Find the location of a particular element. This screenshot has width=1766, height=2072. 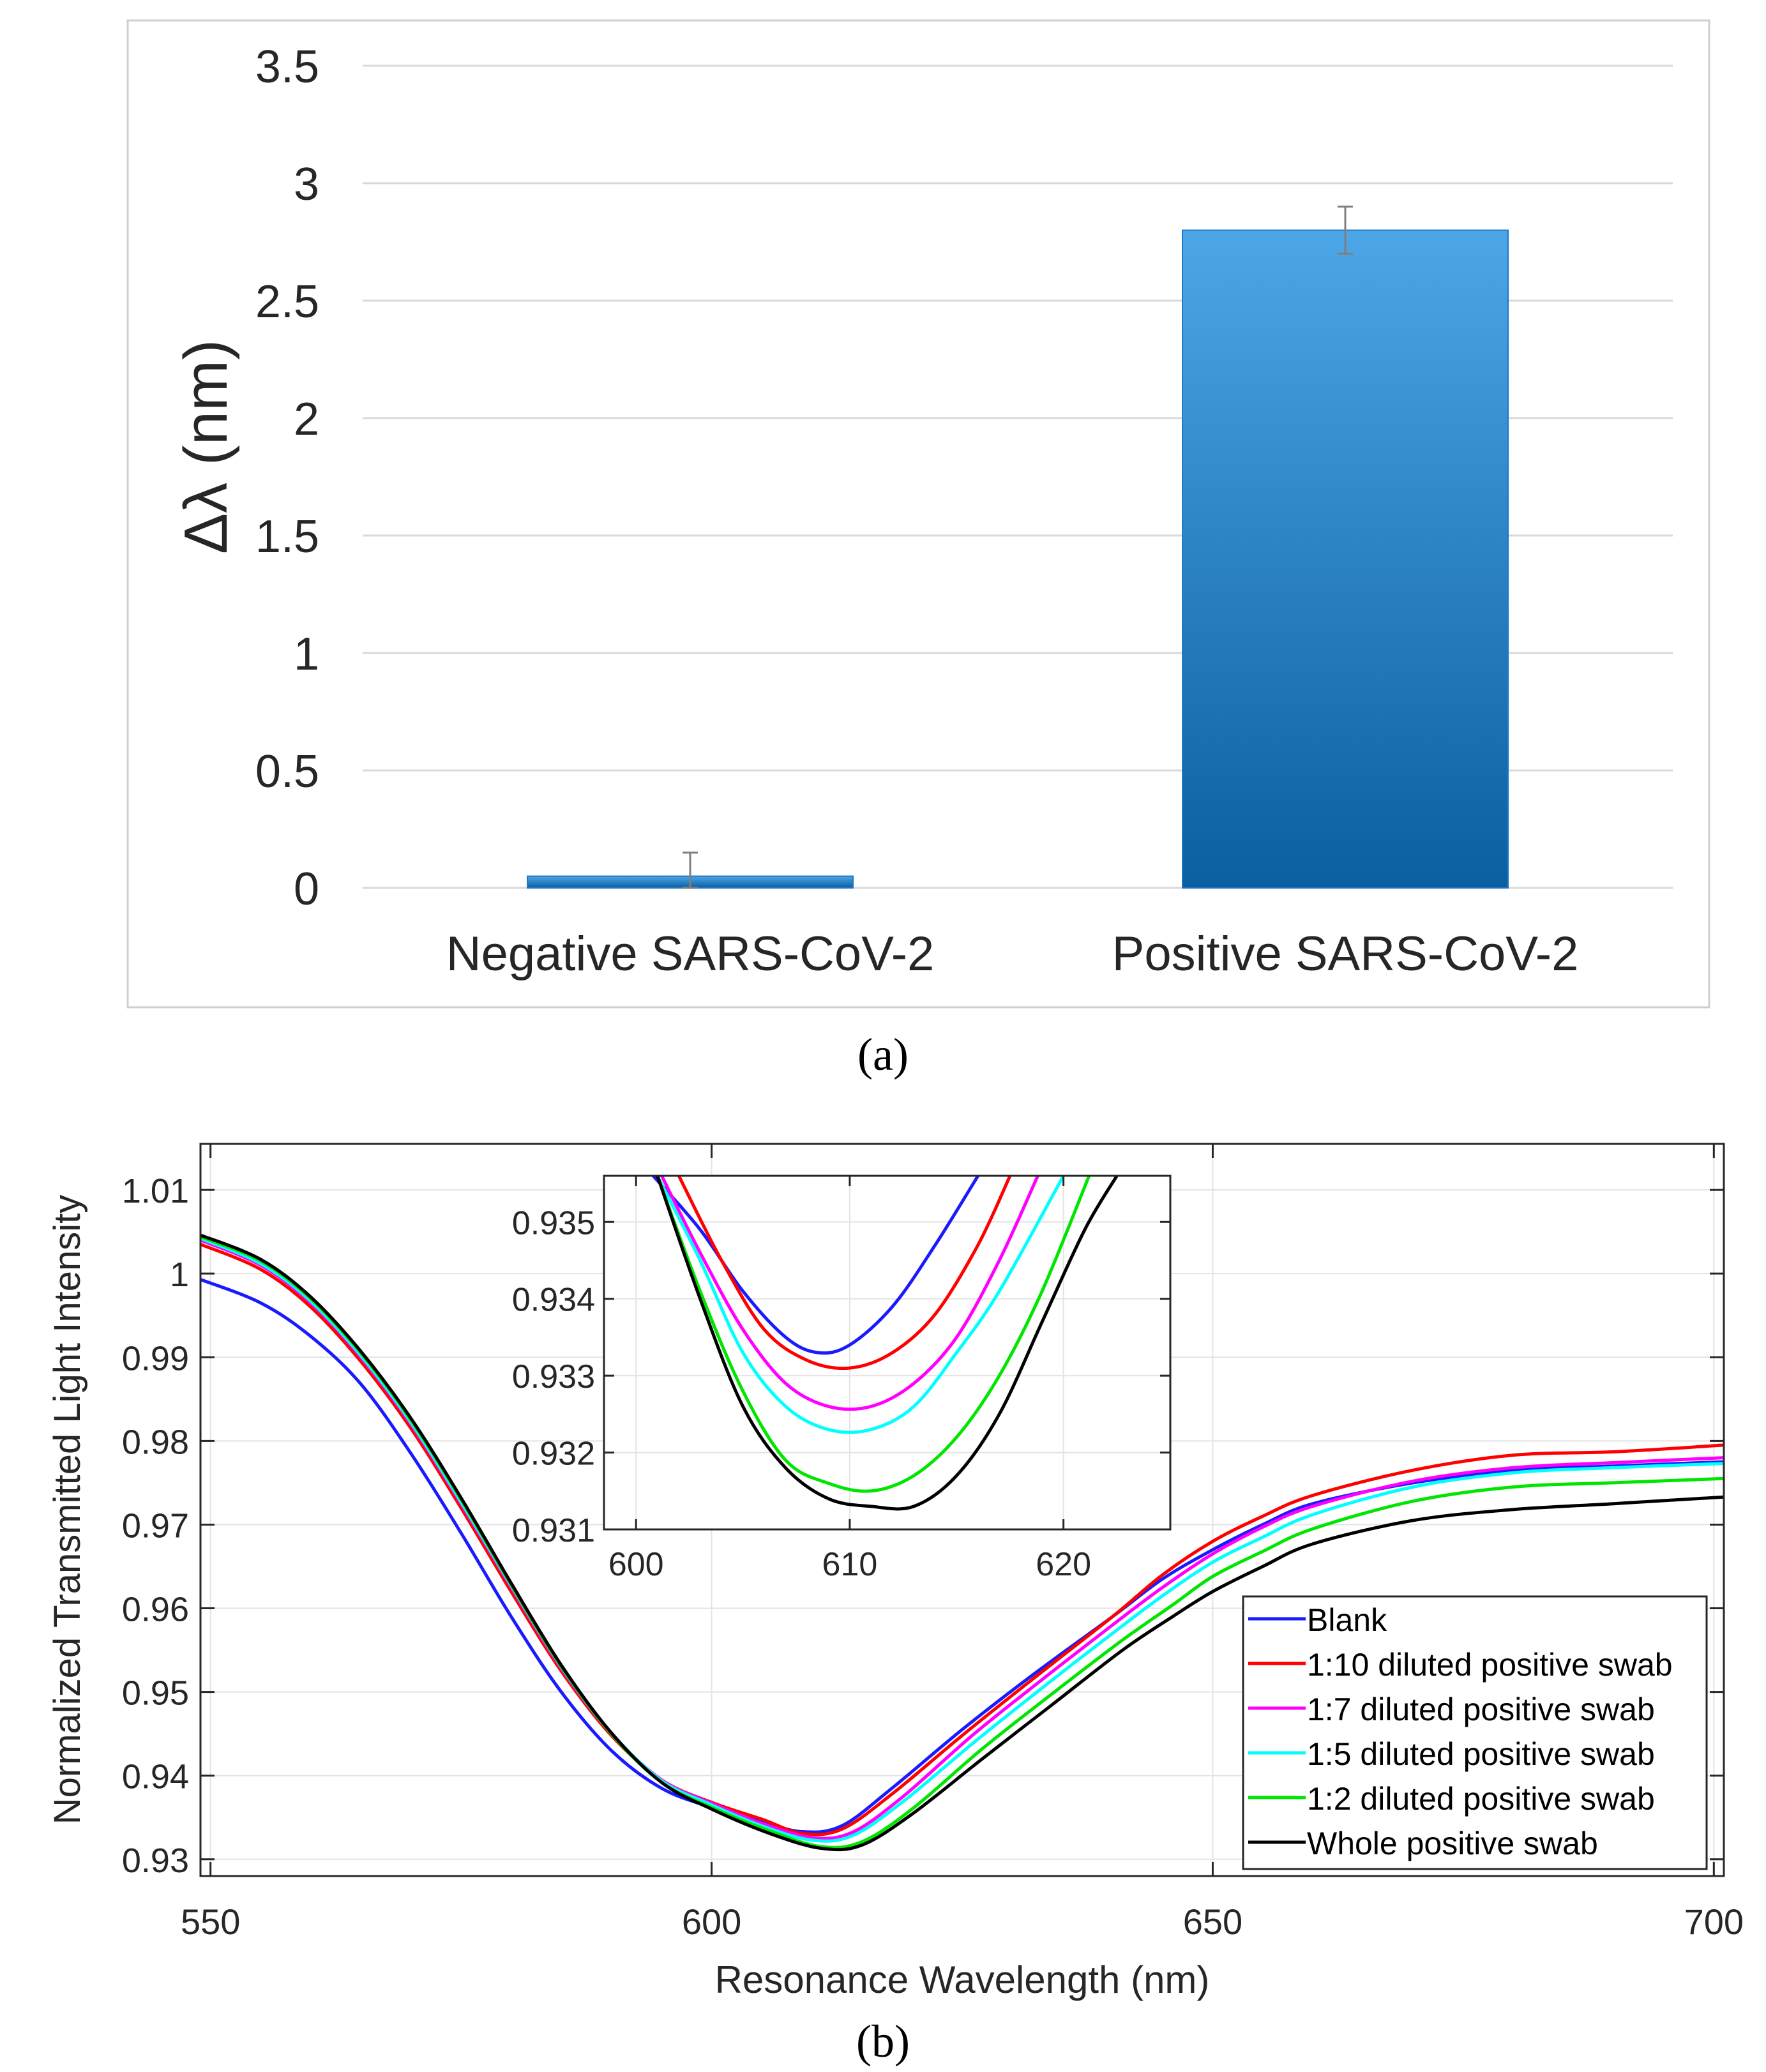

chart-b-y-axis-label: Normalized Transmitted Light Intensity is located at coordinates (67, 1509).